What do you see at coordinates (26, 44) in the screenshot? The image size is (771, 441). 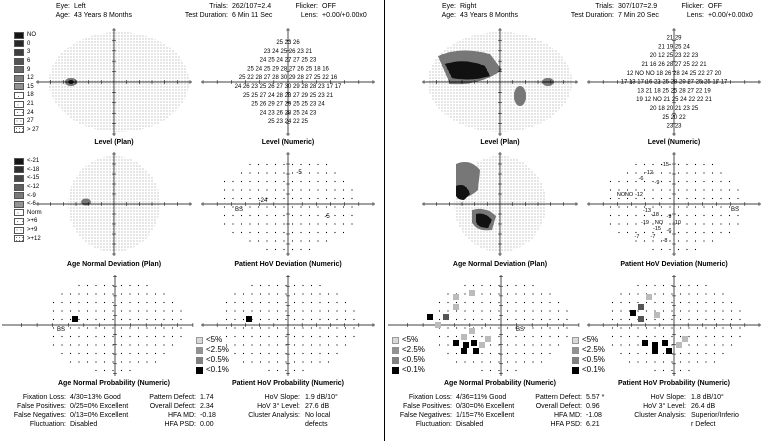 I see `legend-row: 0` at bounding box center [26, 44].